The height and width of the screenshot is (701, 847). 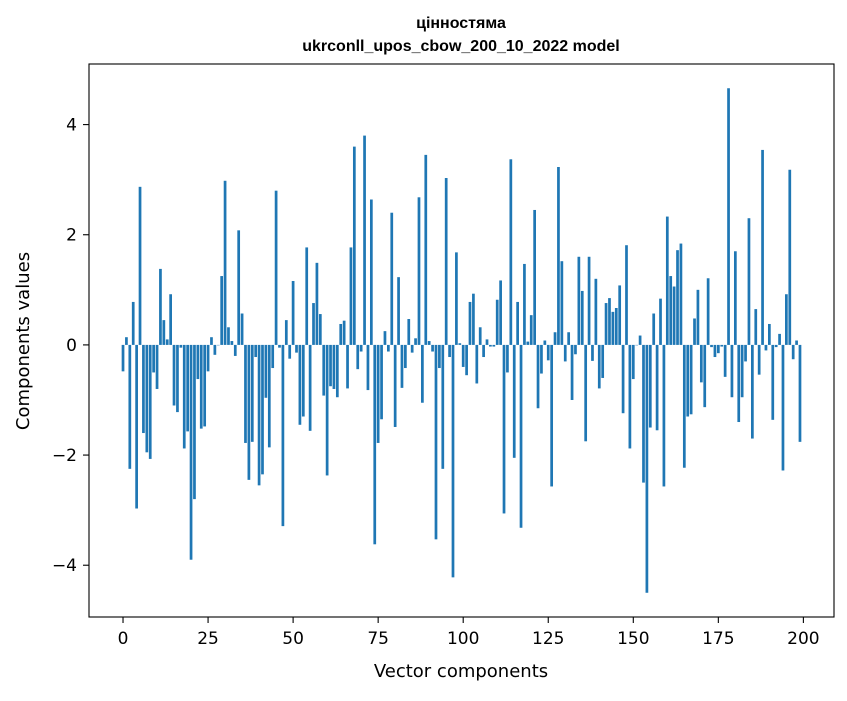 I want to click on x-tick-label: 0, so click(x=123, y=639).